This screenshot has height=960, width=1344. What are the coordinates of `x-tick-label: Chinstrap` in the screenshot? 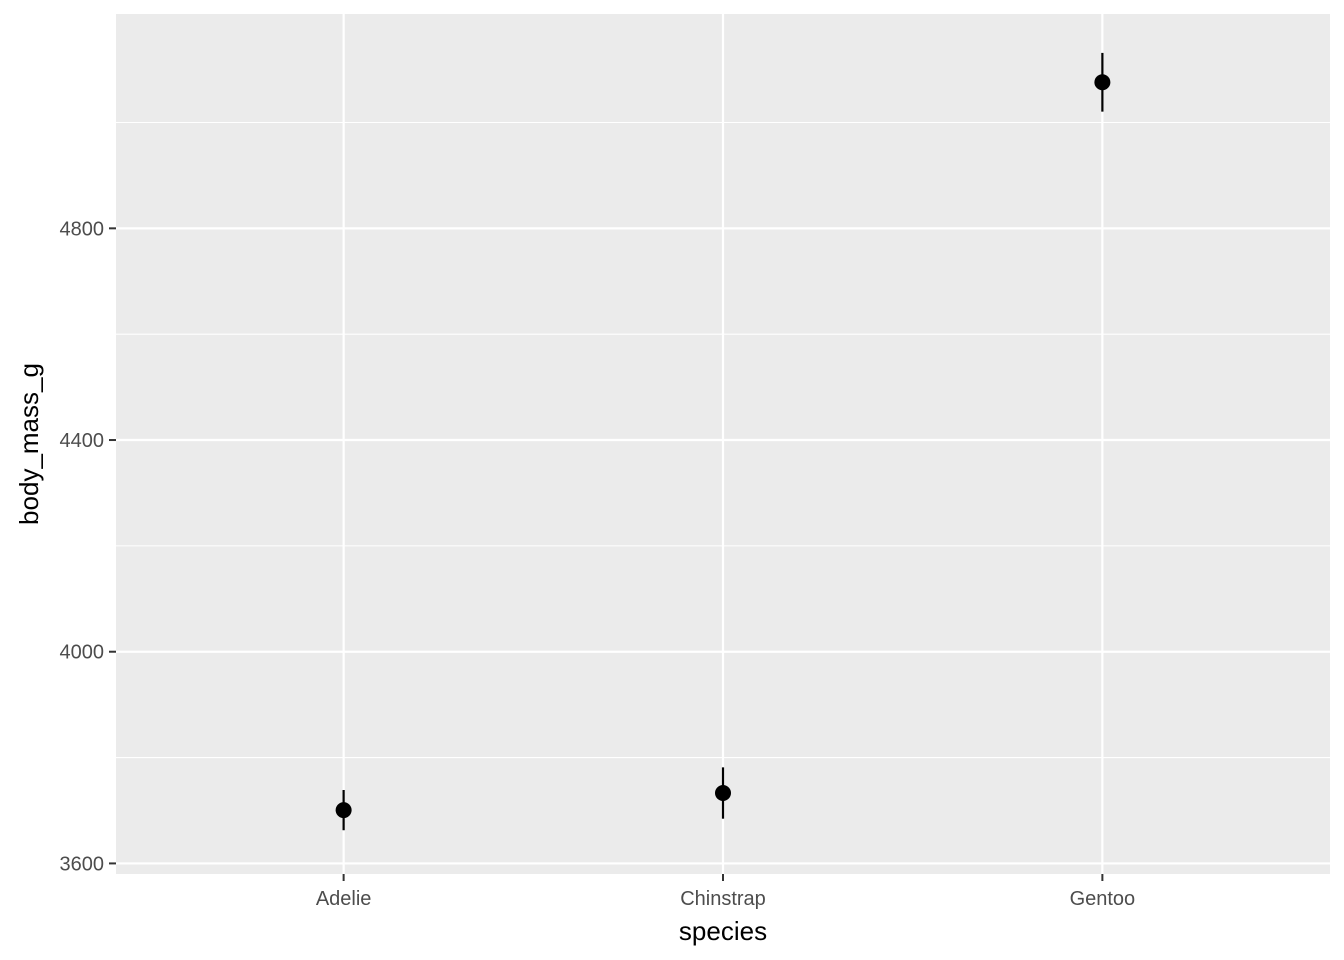 It's located at (723, 899).